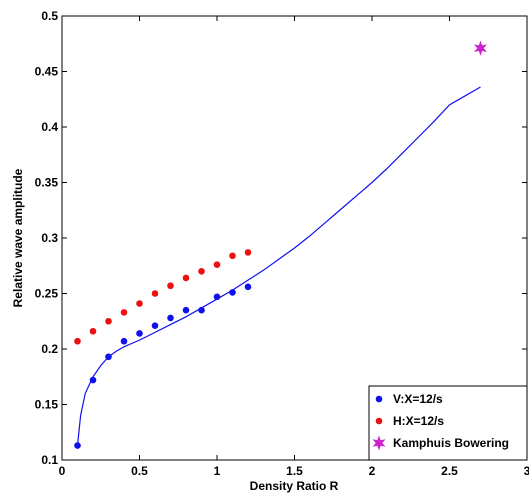  What do you see at coordinates (418, 421) in the screenshot?
I see `legend-label: H:X=12/s` at bounding box center [418, 421].